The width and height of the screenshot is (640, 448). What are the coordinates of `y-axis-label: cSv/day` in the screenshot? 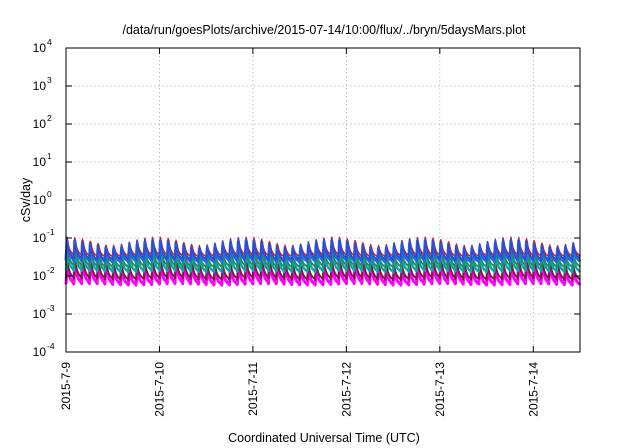 It's located at (26, 199).